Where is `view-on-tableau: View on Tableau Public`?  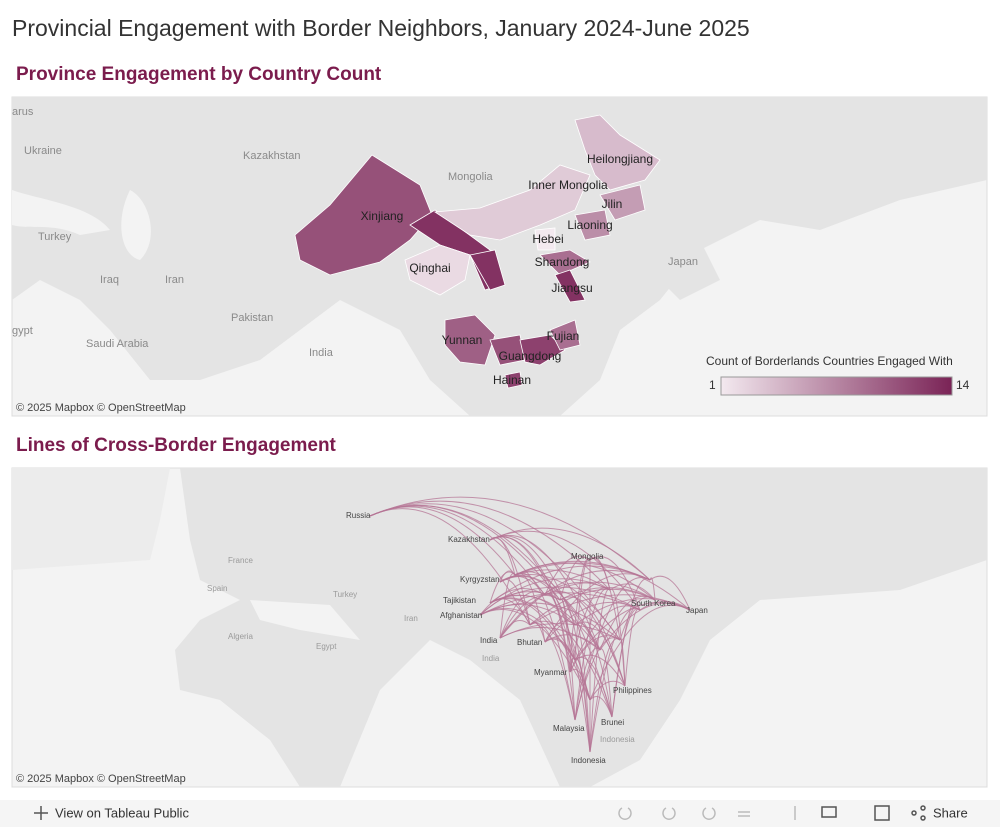
view-on-tableau: View on Tableau Public is located at coordinates (122, 812).